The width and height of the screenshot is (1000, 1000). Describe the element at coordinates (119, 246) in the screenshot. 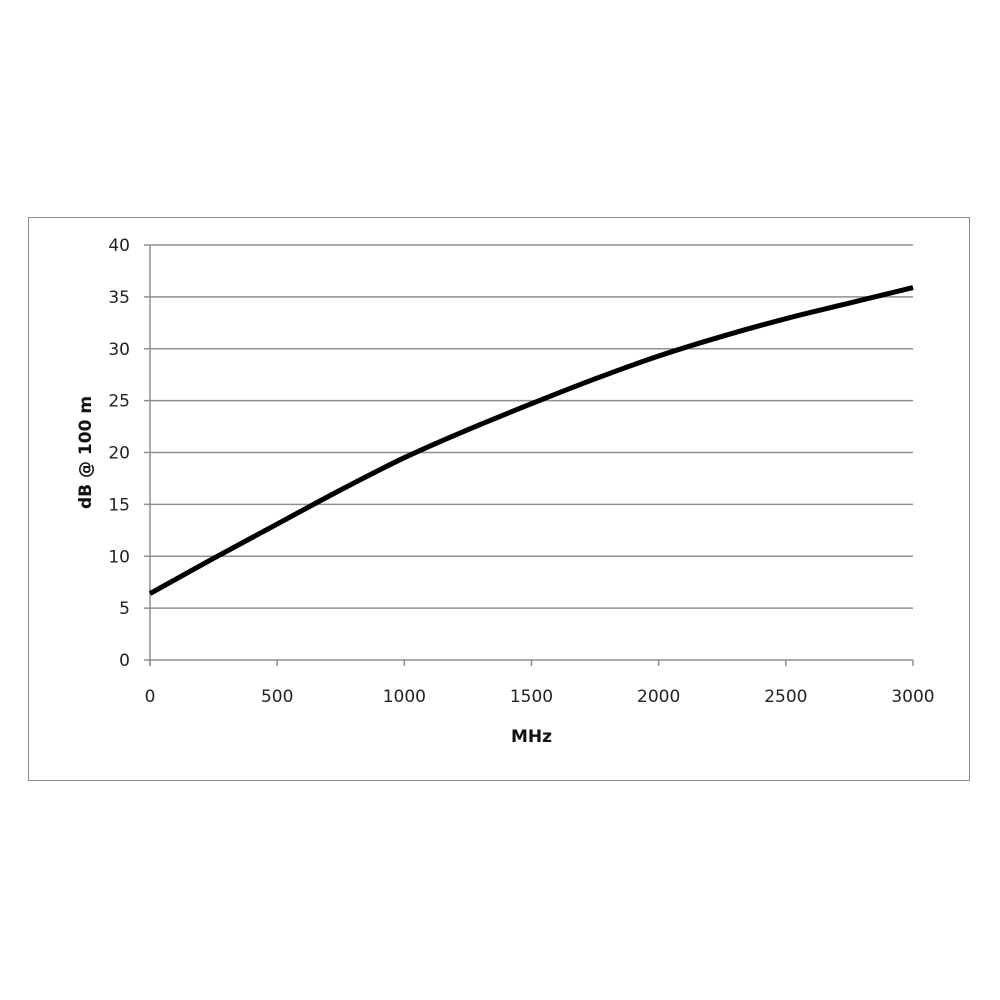

I see `y-tick-label: 40` at that location.